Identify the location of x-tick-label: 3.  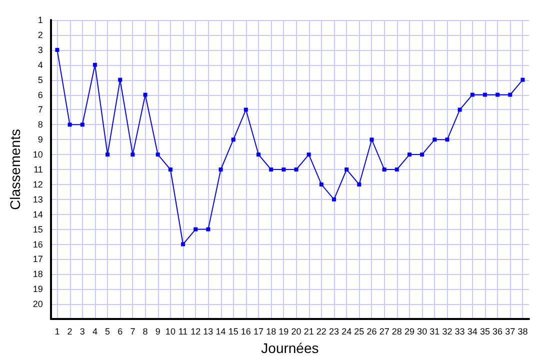
(82, 331).